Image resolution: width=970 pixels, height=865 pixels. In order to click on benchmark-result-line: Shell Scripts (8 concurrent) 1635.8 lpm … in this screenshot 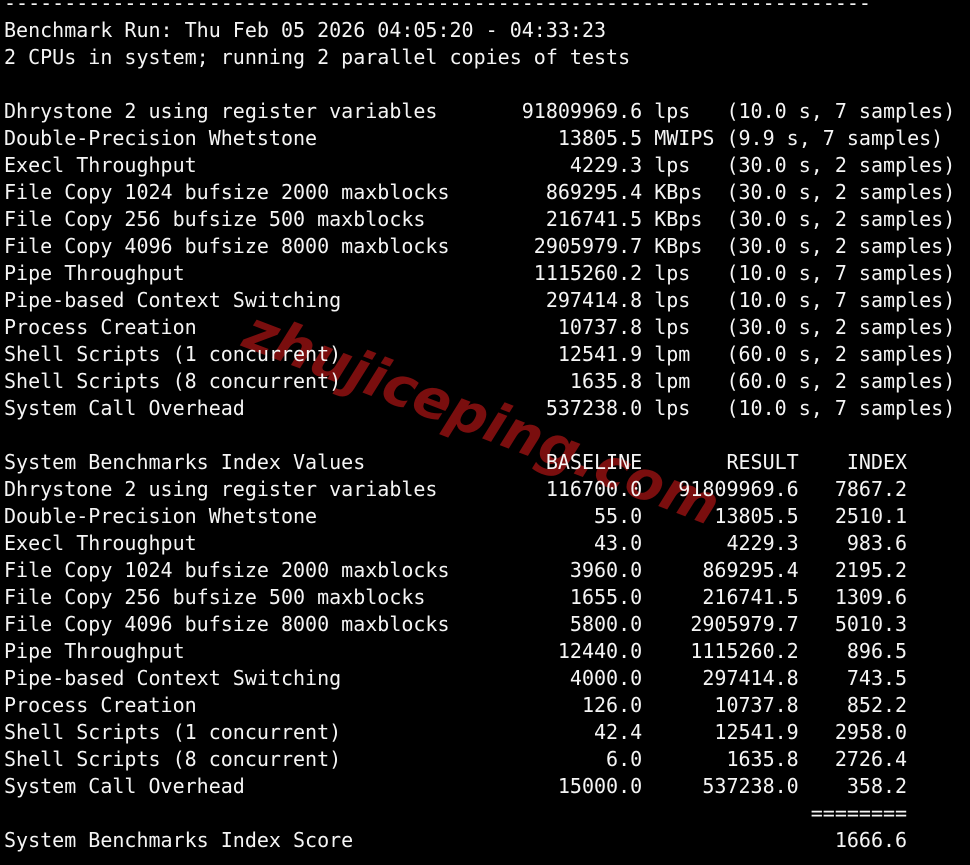, I will do `click(480, 381)`.